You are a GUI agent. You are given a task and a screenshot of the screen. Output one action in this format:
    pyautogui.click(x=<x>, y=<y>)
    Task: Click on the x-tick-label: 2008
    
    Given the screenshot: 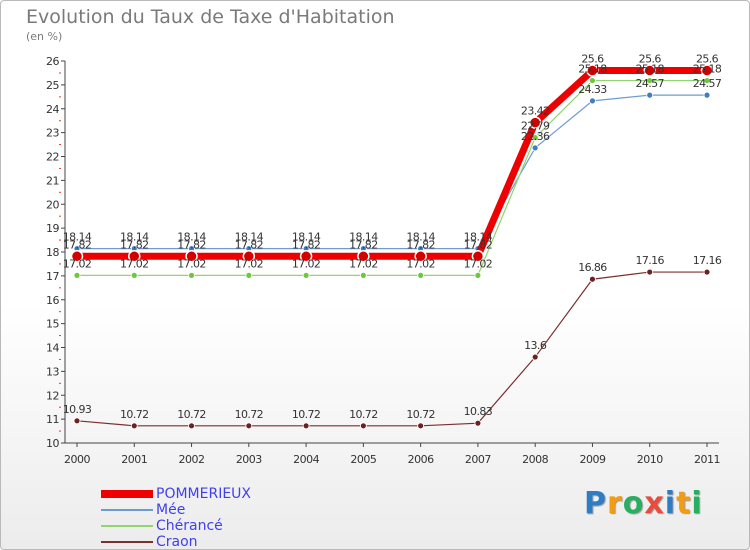 What is the action you would take?
    pyautogui.click(x=535, y=459)
    